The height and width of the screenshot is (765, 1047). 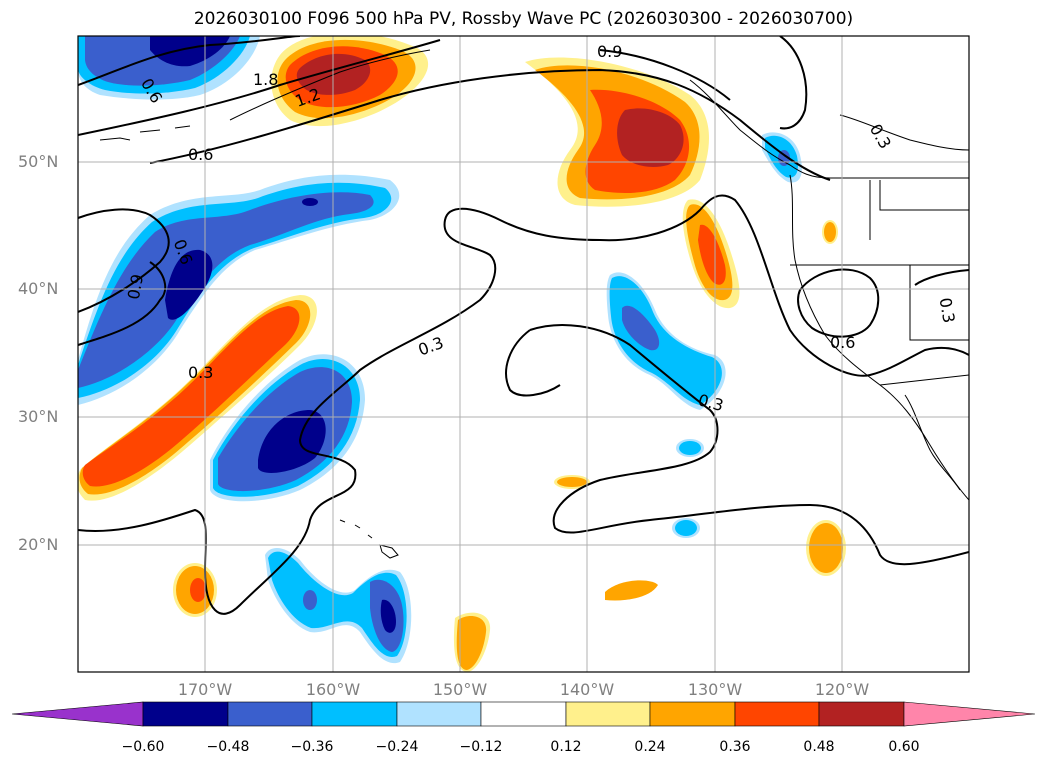 I want to click on lat-label: 20°N, so click(x=38, y=544).